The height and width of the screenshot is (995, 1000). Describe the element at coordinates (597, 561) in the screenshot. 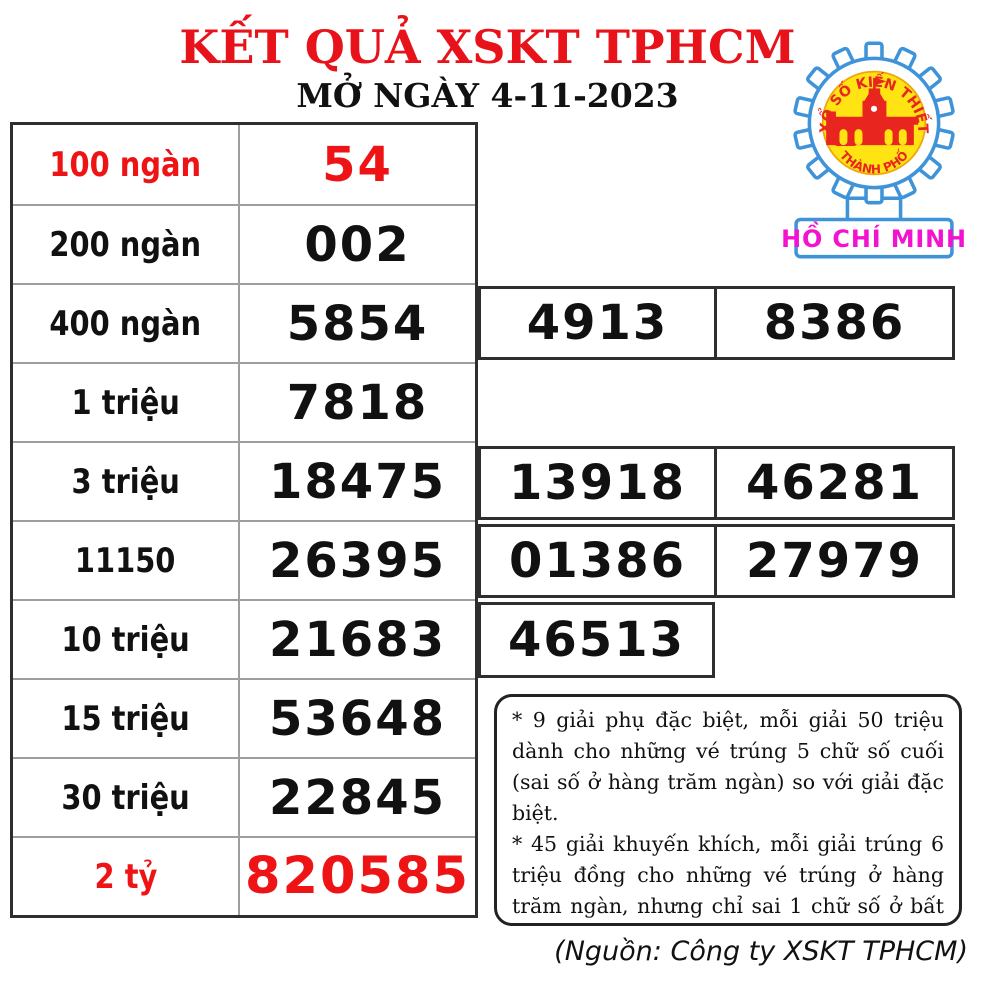

I see `extra-prize-cell: 01386` at that location.